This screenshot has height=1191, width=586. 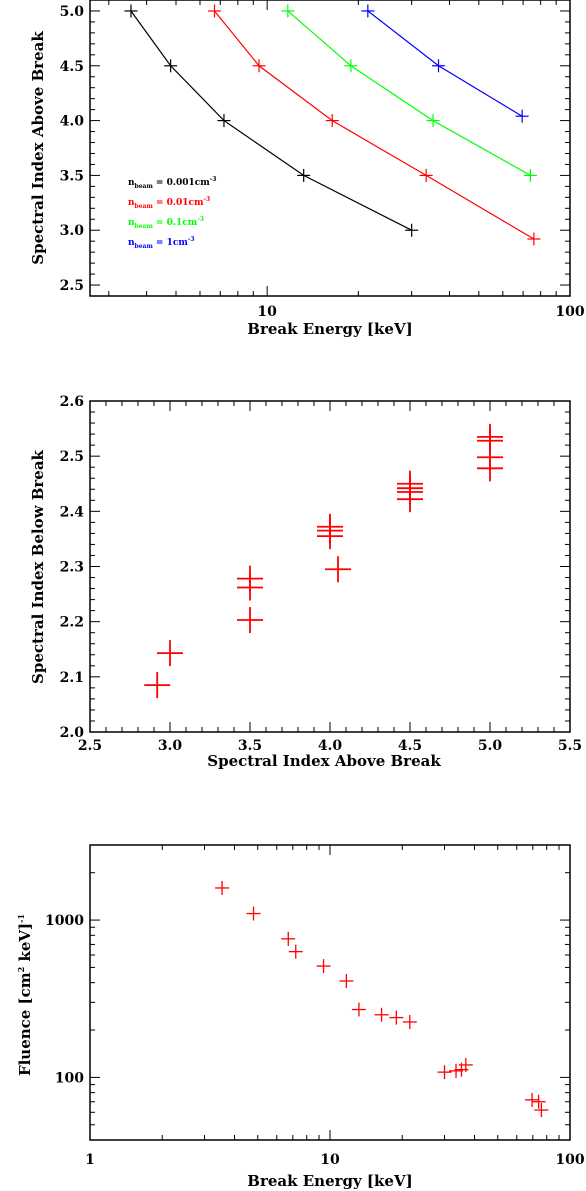 I want to click on panel-1-legend-rest: = 0.01cm, so click(x=178, y=203).